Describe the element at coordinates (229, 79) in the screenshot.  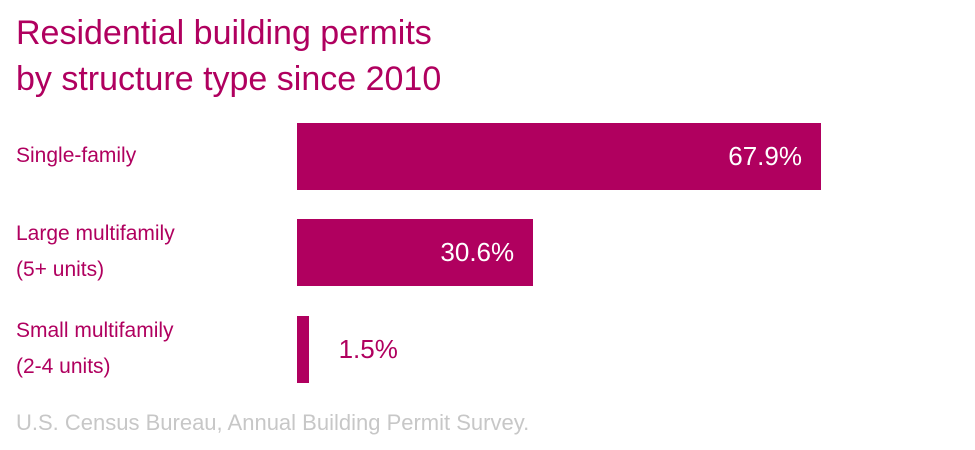
I see `chart-title-line-2: by structure type since 2010` at that location.